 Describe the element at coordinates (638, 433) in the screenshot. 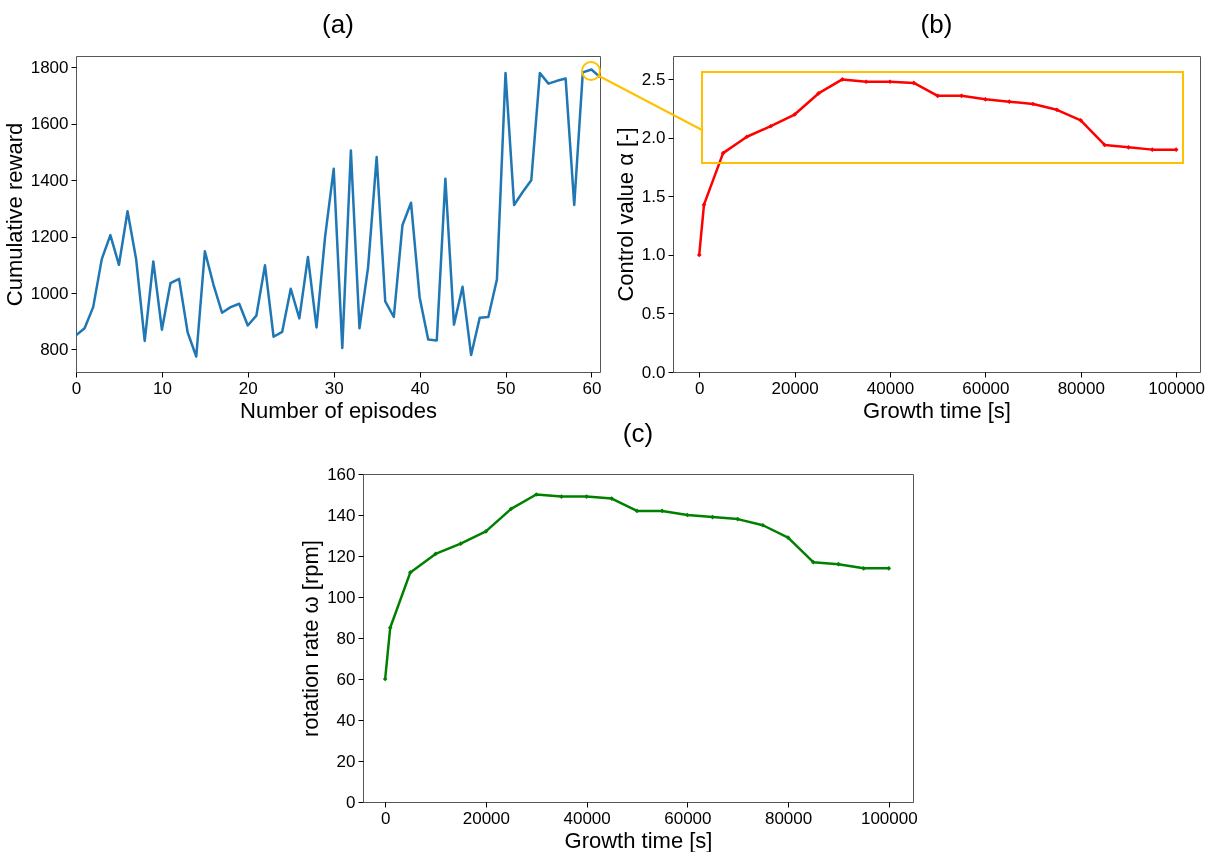

I see `chart-title: (c)` at that location.